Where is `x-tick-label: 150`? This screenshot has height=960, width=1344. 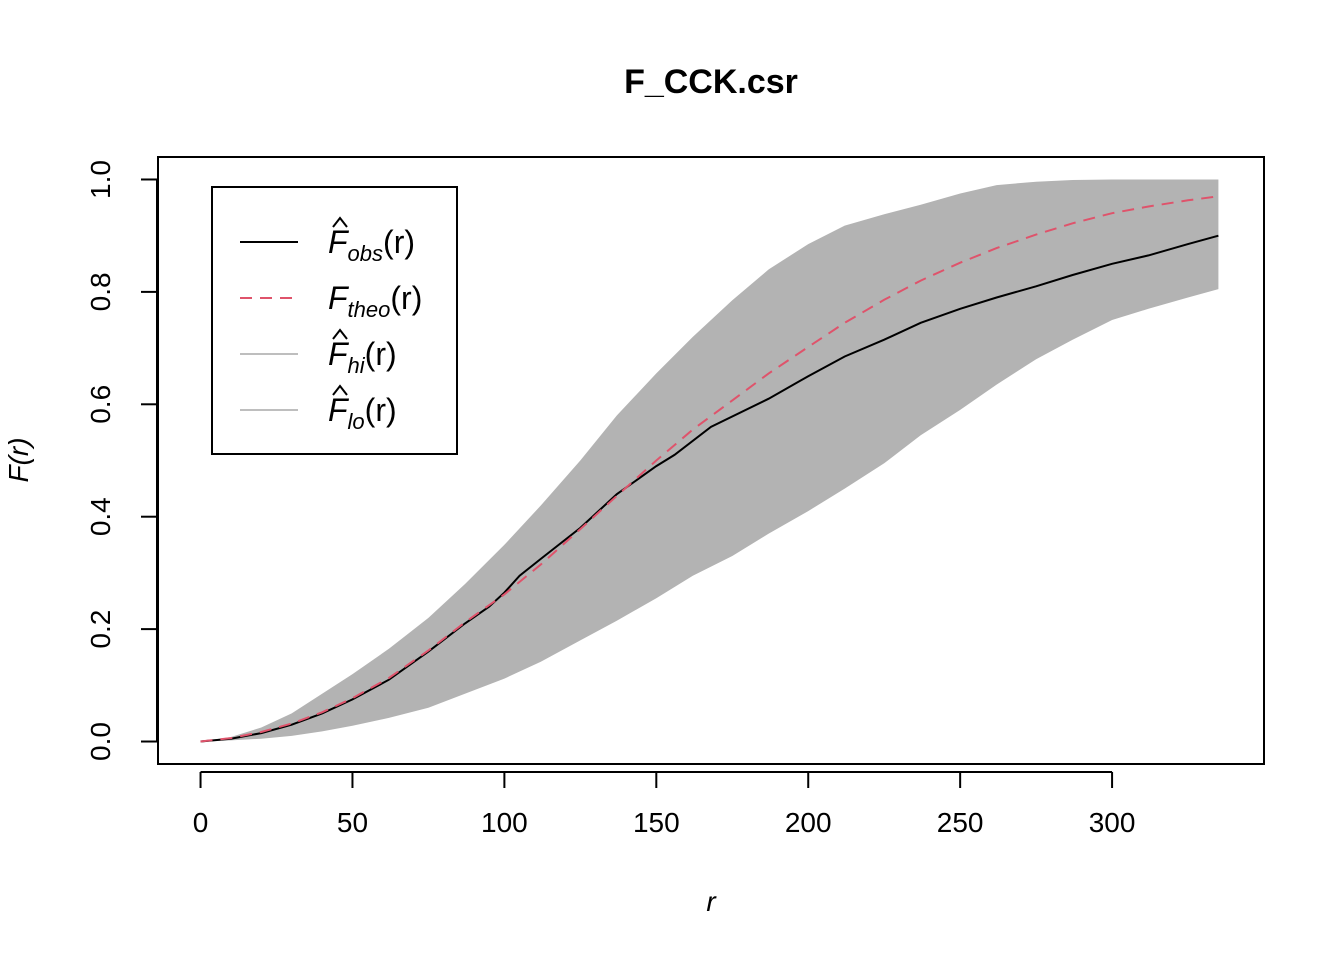
x-tick-label: 150 is located at coordinates (656, 822).